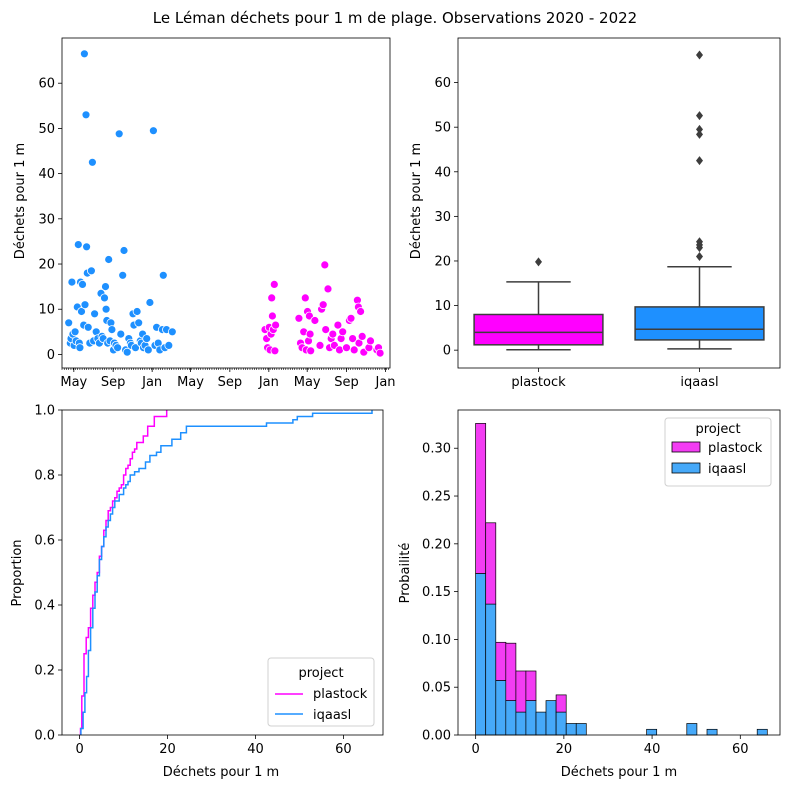 This screenshot has width=790, height=788. I want to click on histogram-legend-plastock-swatch, so click(686, 447).